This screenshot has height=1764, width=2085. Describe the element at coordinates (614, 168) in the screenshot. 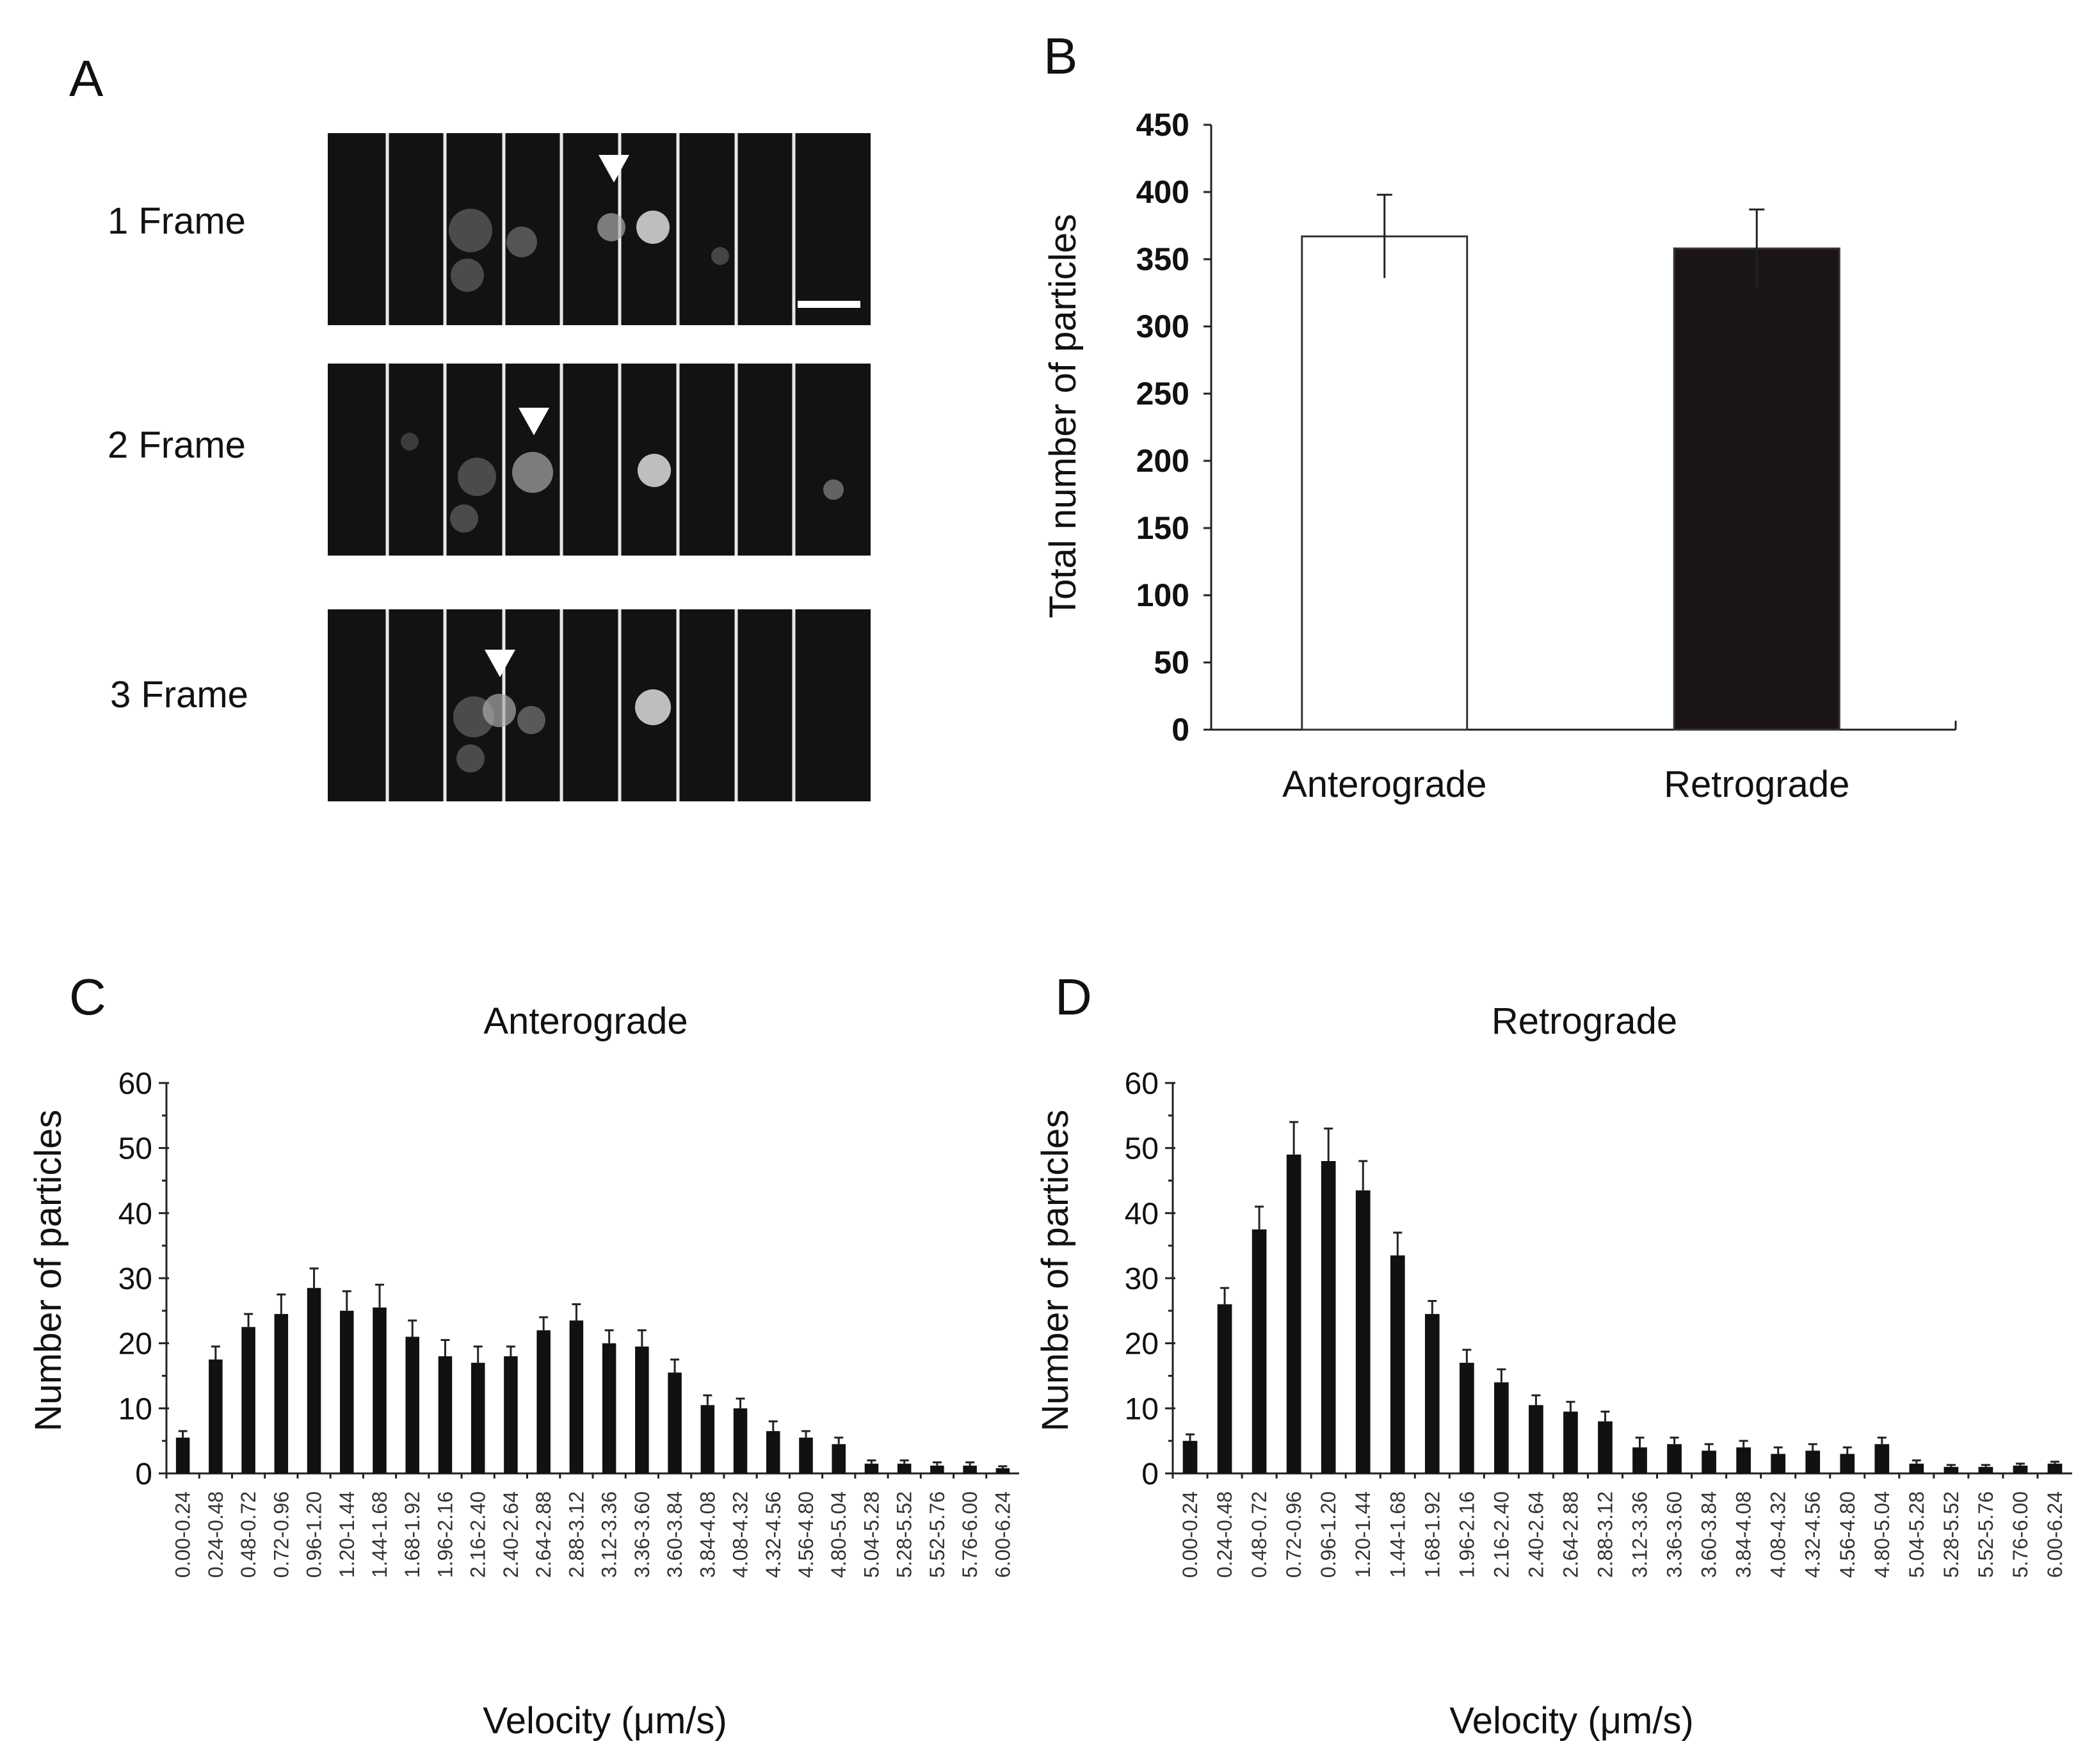

I see `arrowhead-icon` at that location.